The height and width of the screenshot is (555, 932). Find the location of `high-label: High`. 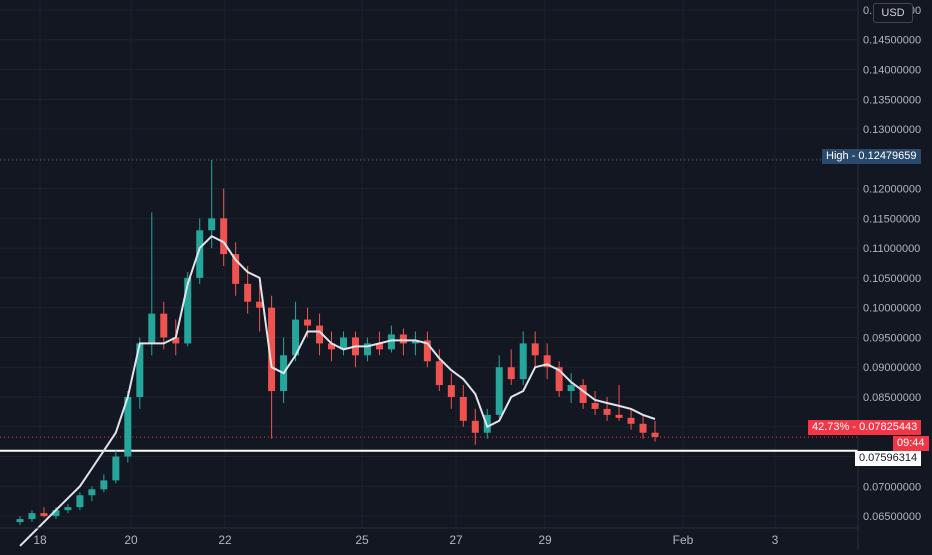

high-label: High is located at coordinates (837, 156).